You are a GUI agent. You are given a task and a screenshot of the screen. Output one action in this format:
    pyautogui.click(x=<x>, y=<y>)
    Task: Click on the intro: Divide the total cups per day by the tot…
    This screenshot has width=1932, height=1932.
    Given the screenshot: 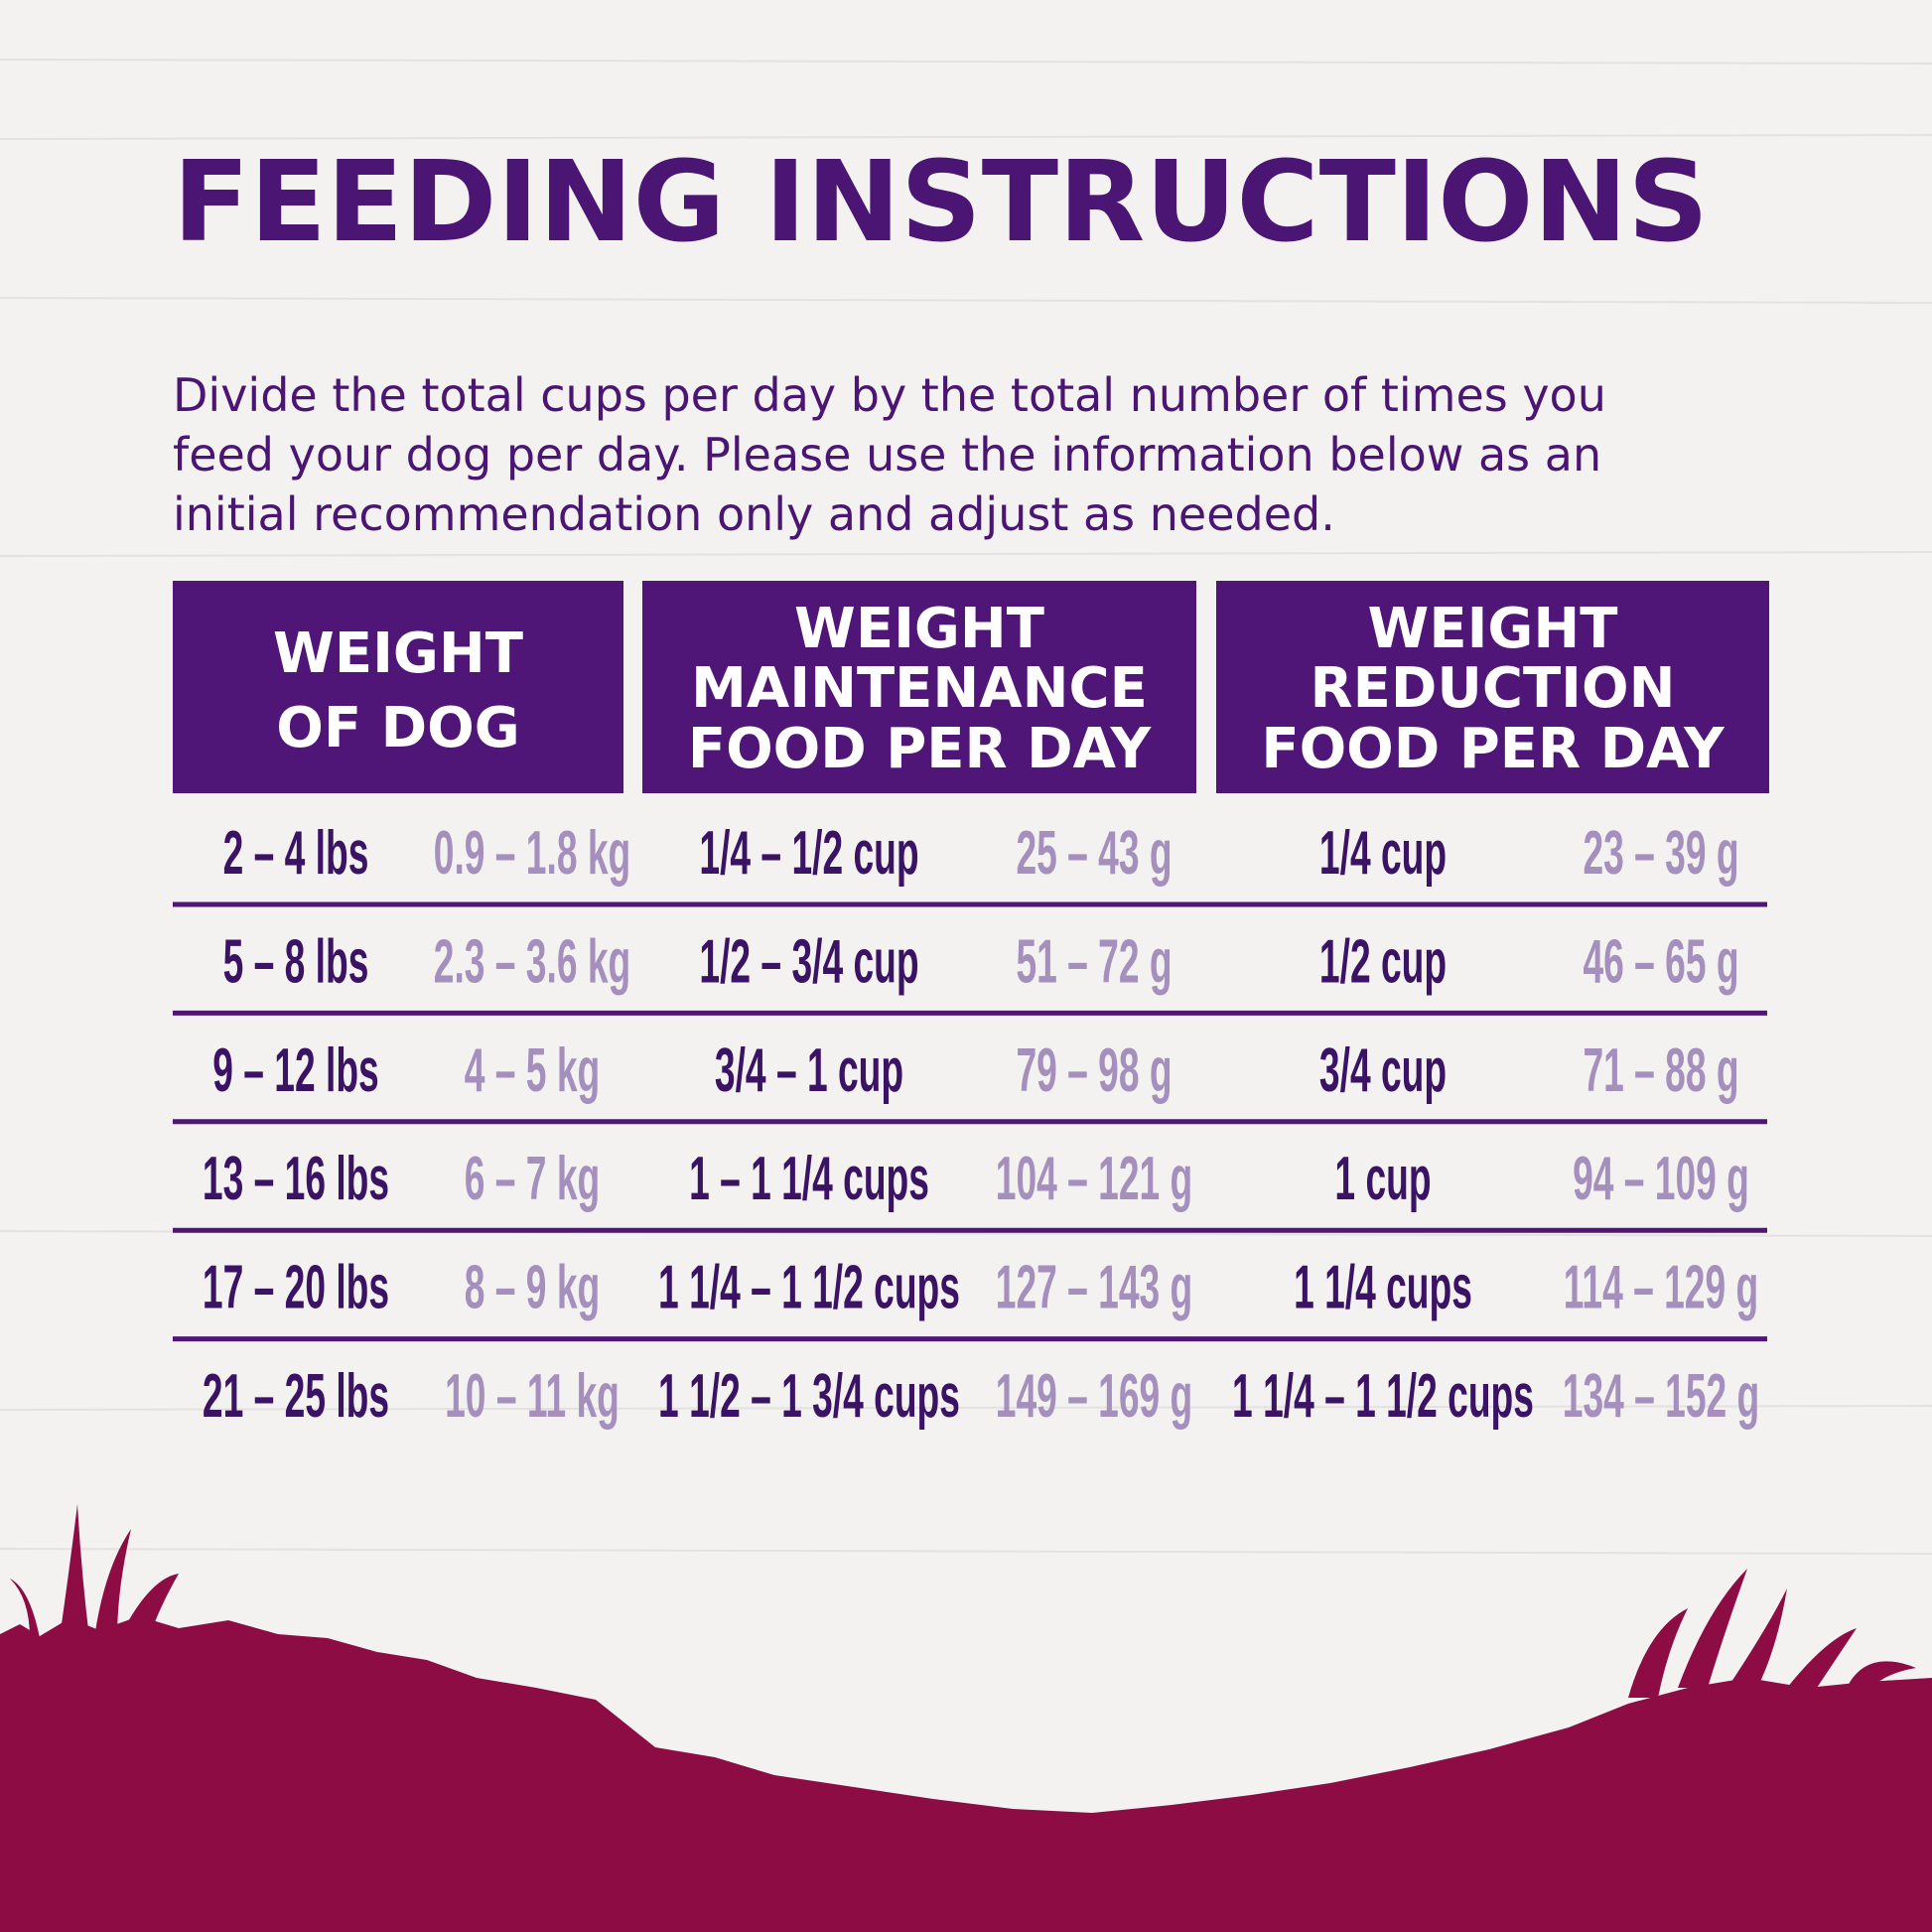 What is the action you would take?
    pyautogui.click(x=890, y=454)
    